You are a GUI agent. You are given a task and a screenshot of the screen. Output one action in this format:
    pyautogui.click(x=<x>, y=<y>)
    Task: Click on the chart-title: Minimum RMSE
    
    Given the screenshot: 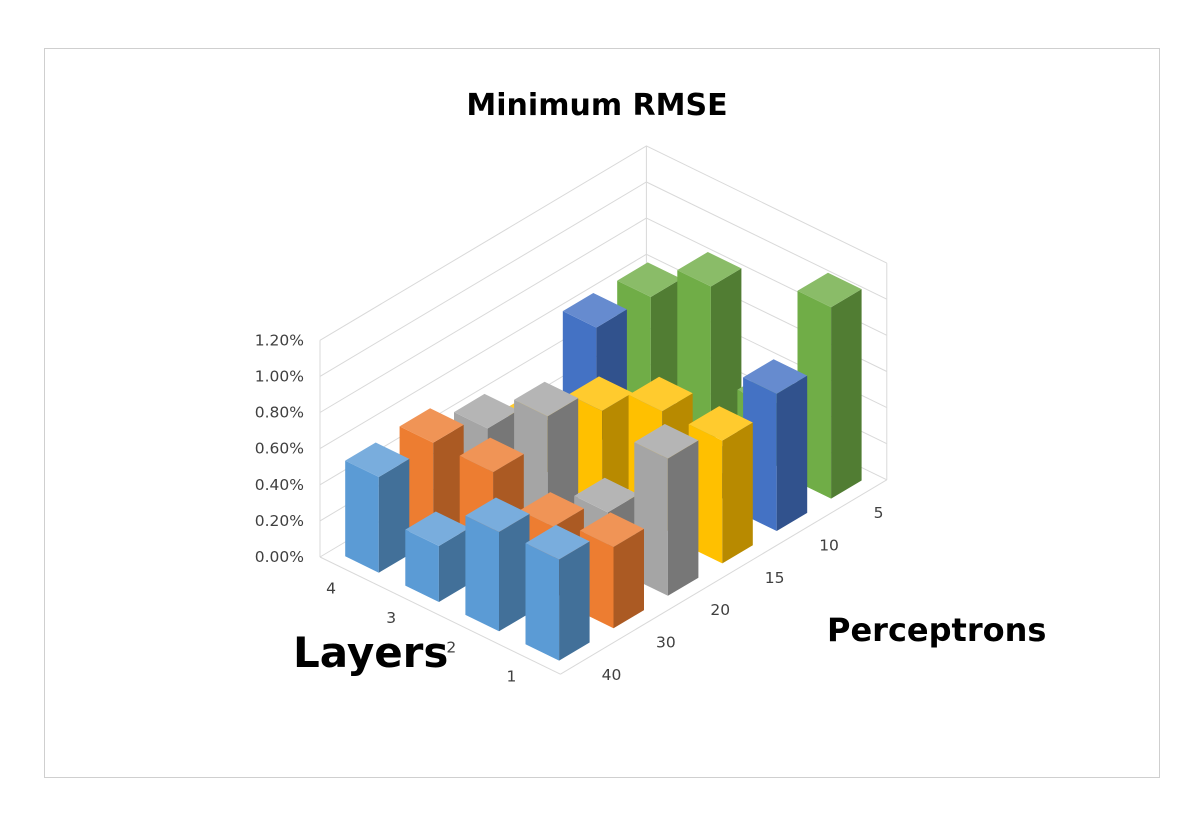 What is the action you would take?
    pyautogui.click(x=596, y=105)
    